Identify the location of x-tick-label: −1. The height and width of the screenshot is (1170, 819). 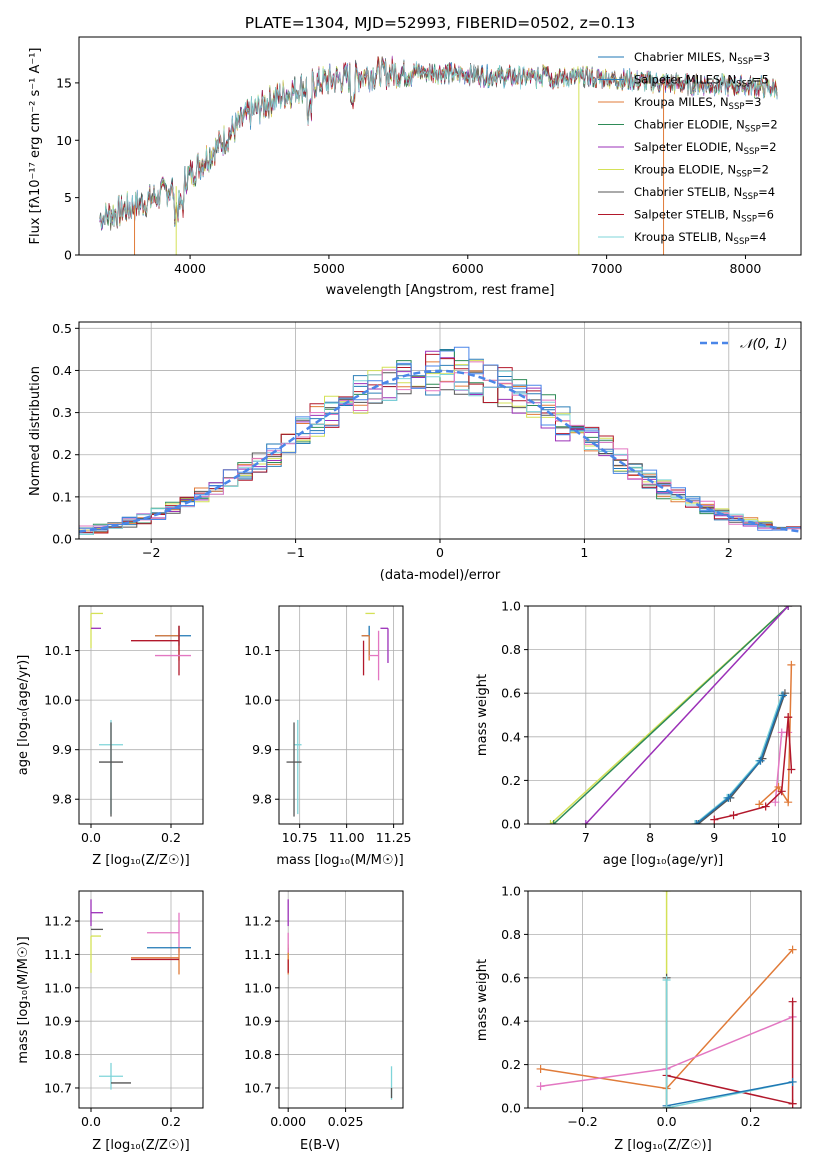
(295, 552).